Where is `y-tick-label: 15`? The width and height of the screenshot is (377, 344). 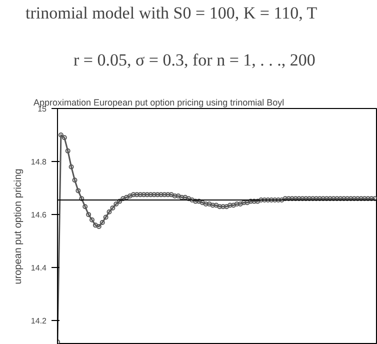 y-tick-label: 15 is located at coordinates (43, 109).